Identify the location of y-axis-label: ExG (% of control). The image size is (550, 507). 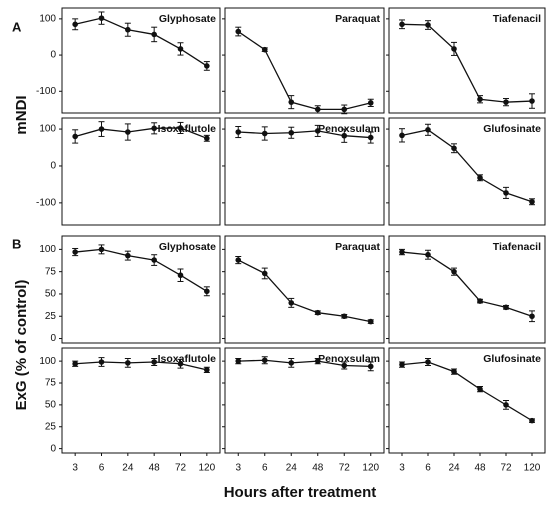
(21, 345).